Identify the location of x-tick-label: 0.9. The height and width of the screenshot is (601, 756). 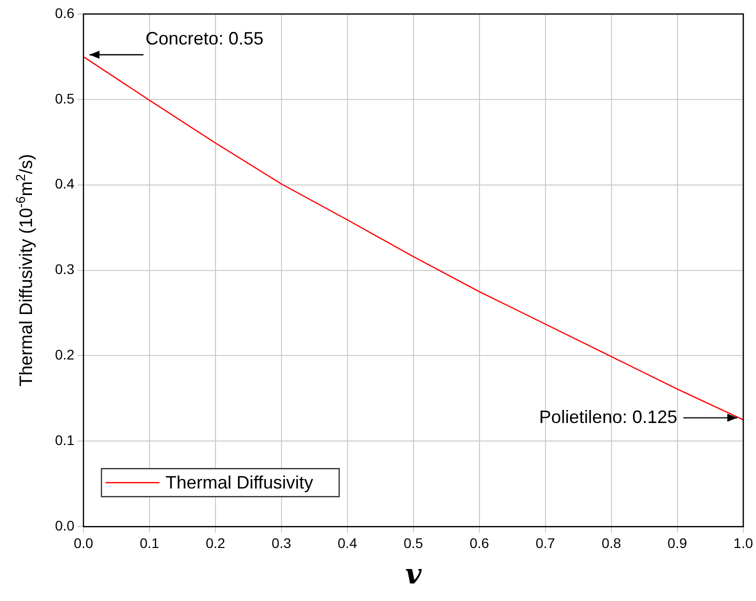
(678, 542).